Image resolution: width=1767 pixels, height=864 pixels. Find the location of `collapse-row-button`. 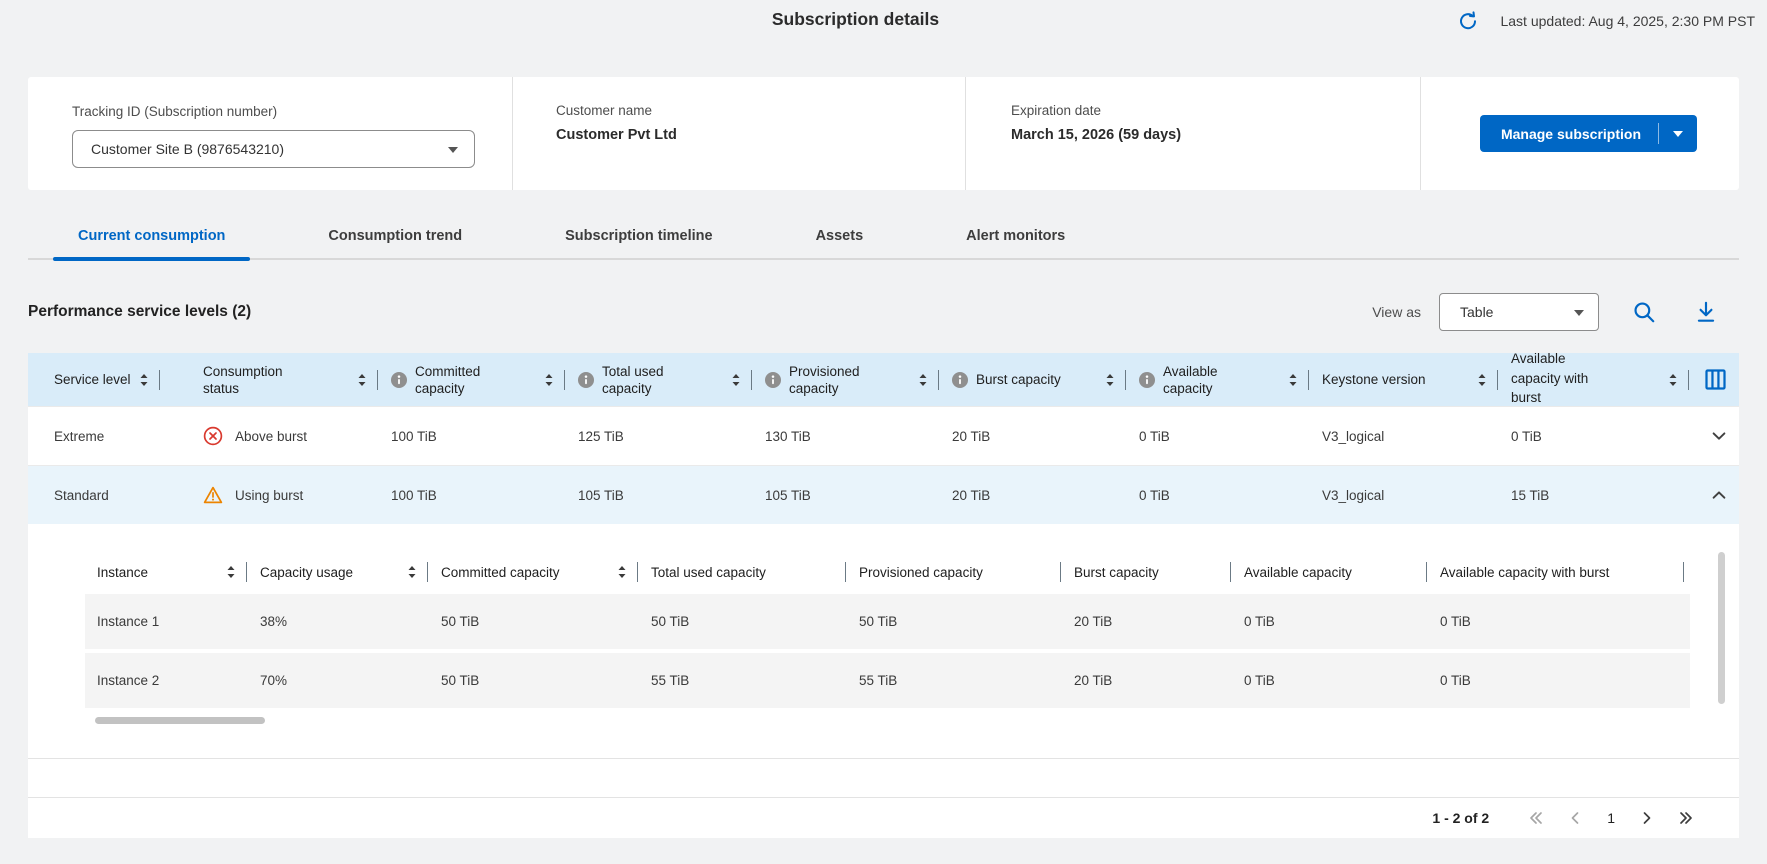

collapse-row-button is located at coordinates (1720, 495).